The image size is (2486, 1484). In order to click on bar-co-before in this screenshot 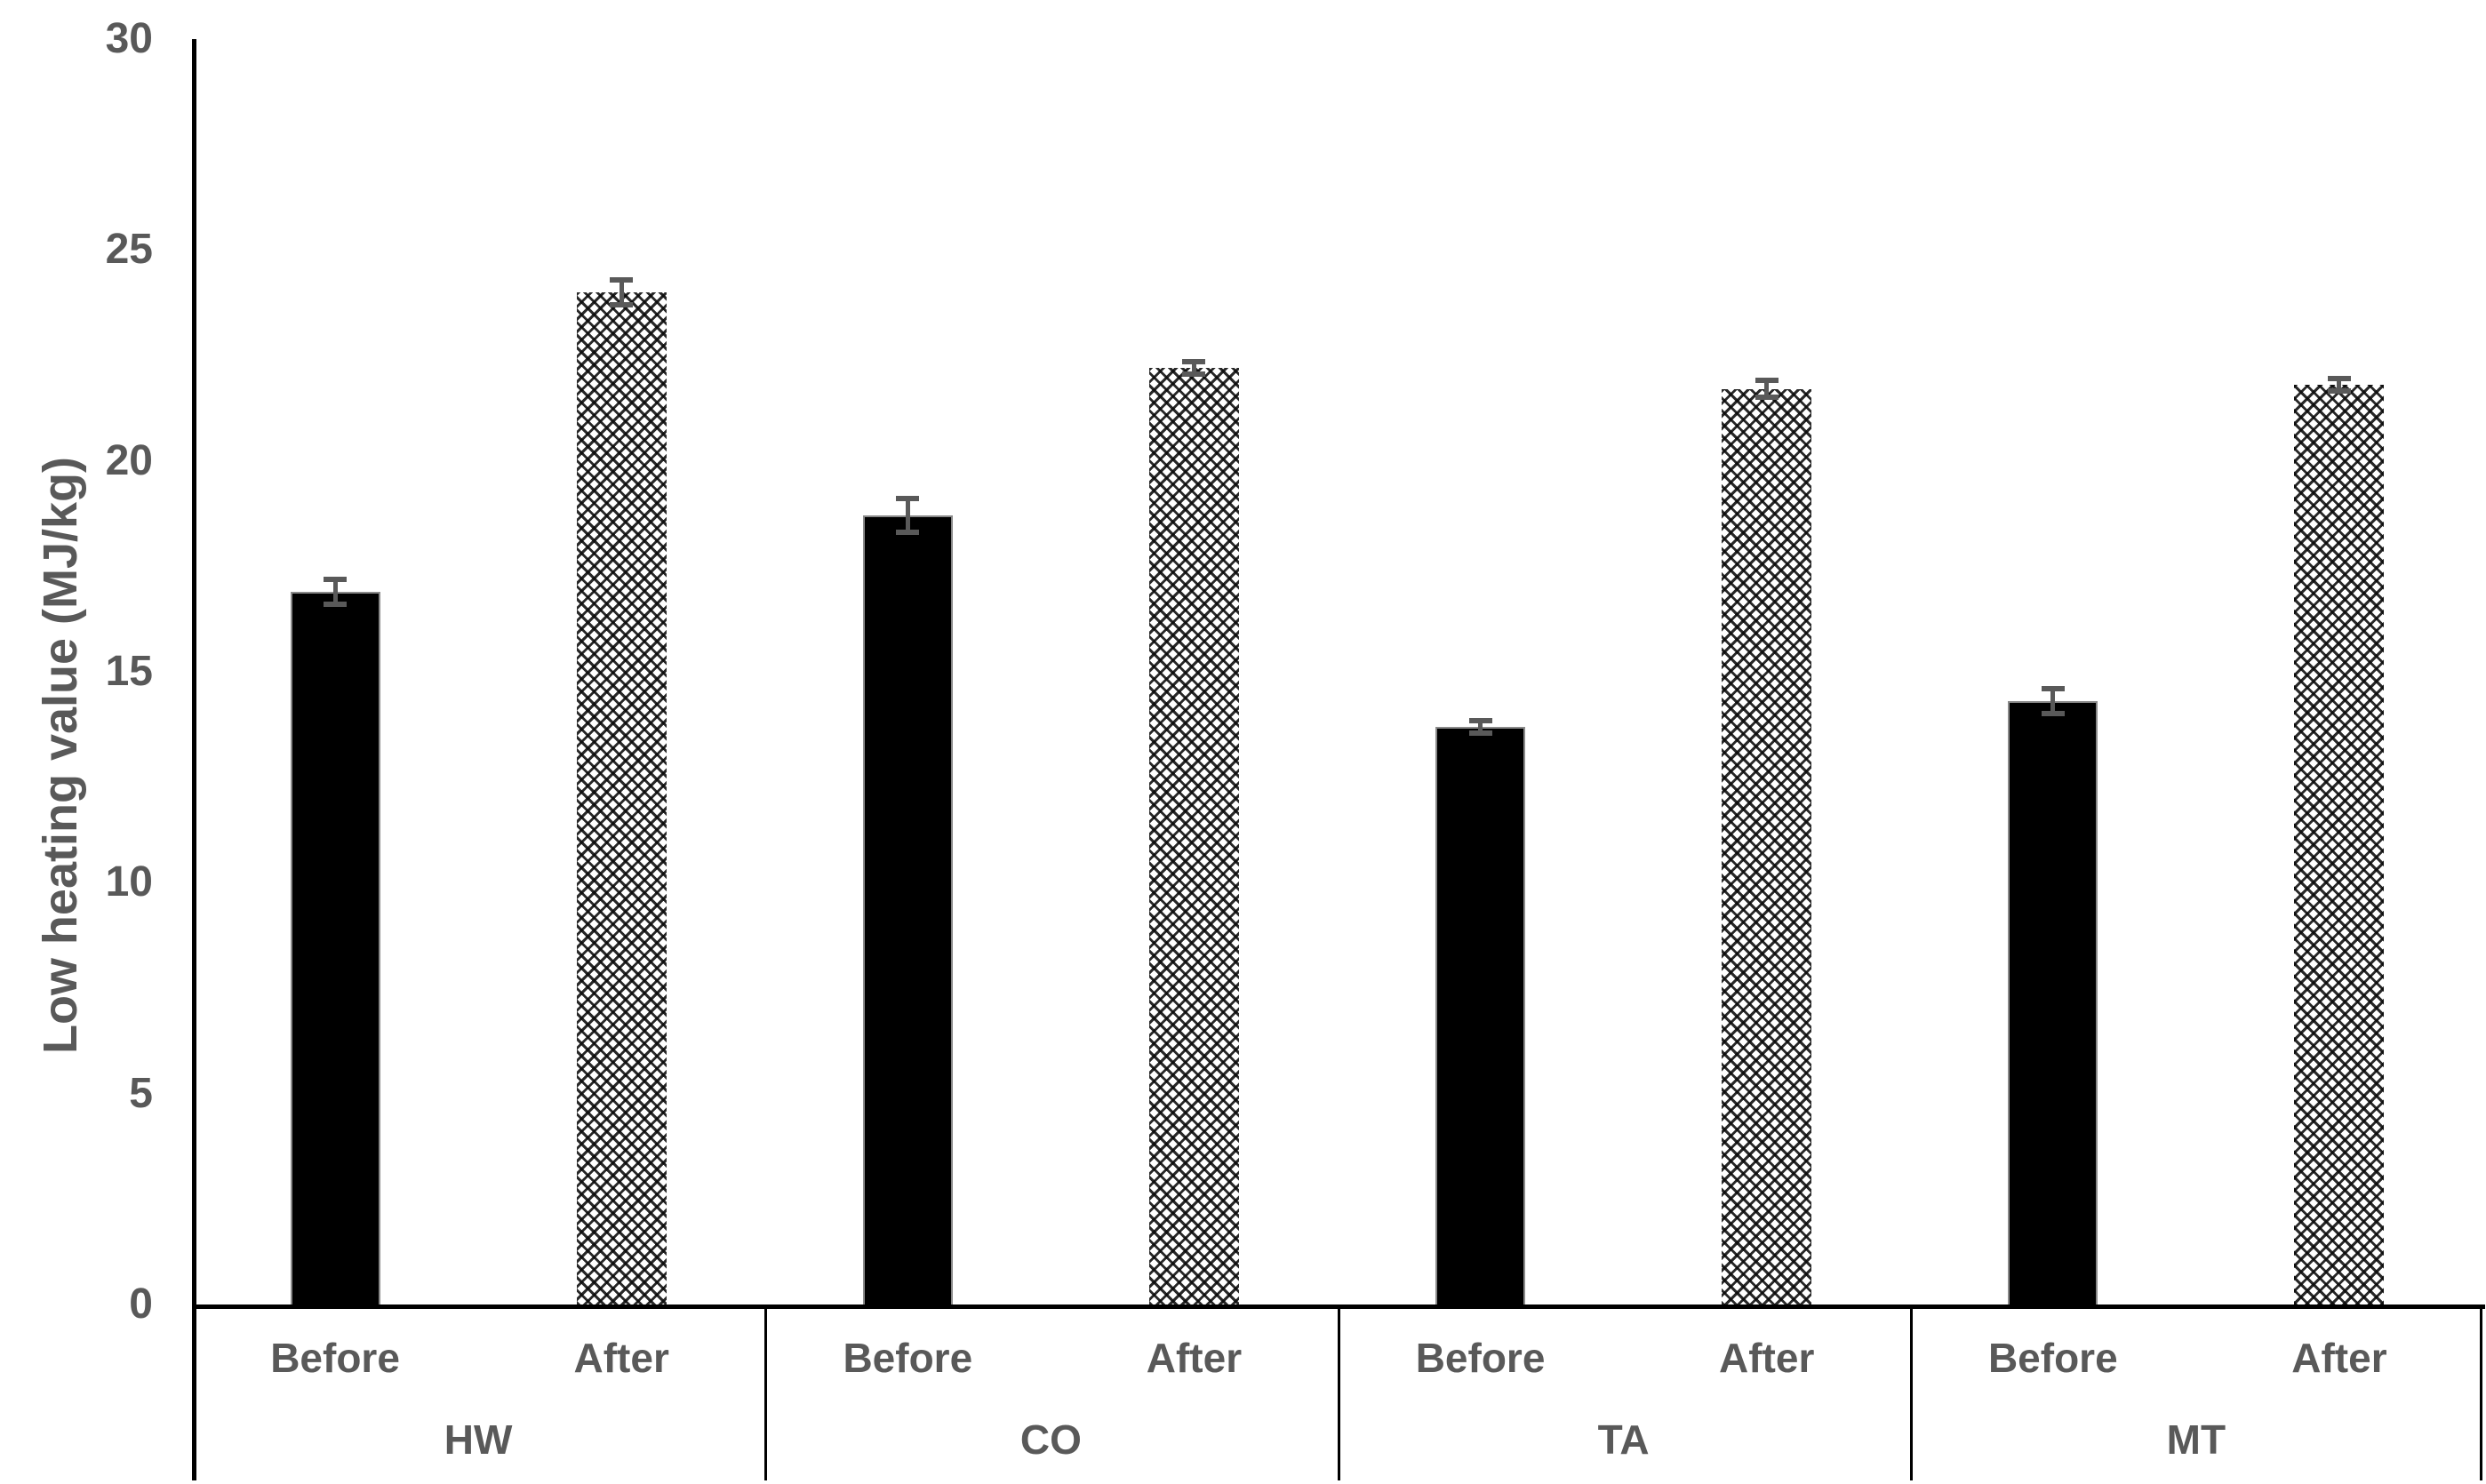, I will do `click(908, 909)`.